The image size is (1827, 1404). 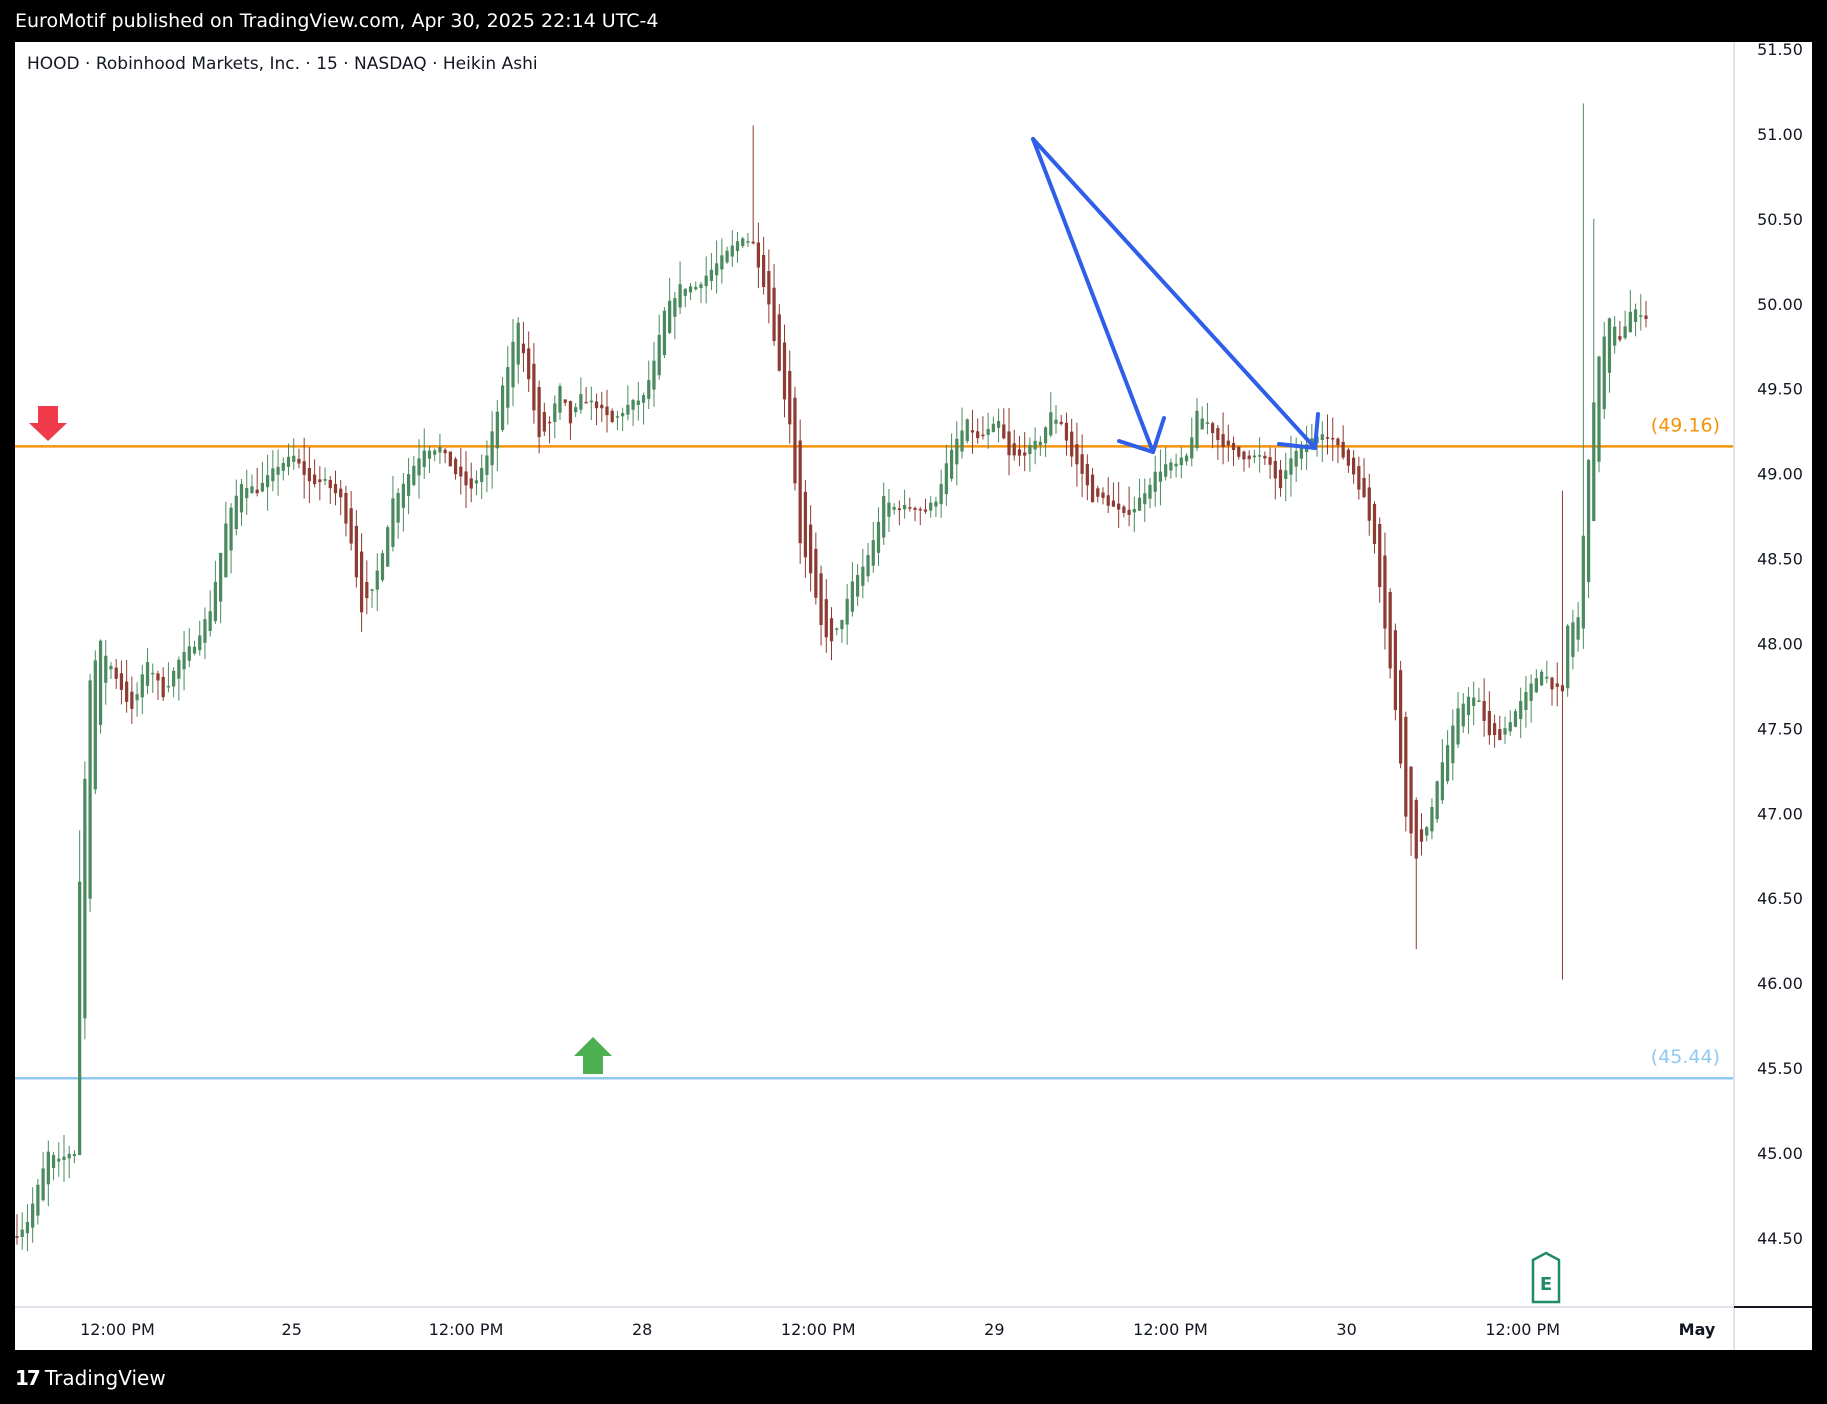 I want to click on tradingview-logo-icon: 17, so click(x=28, y=1378).